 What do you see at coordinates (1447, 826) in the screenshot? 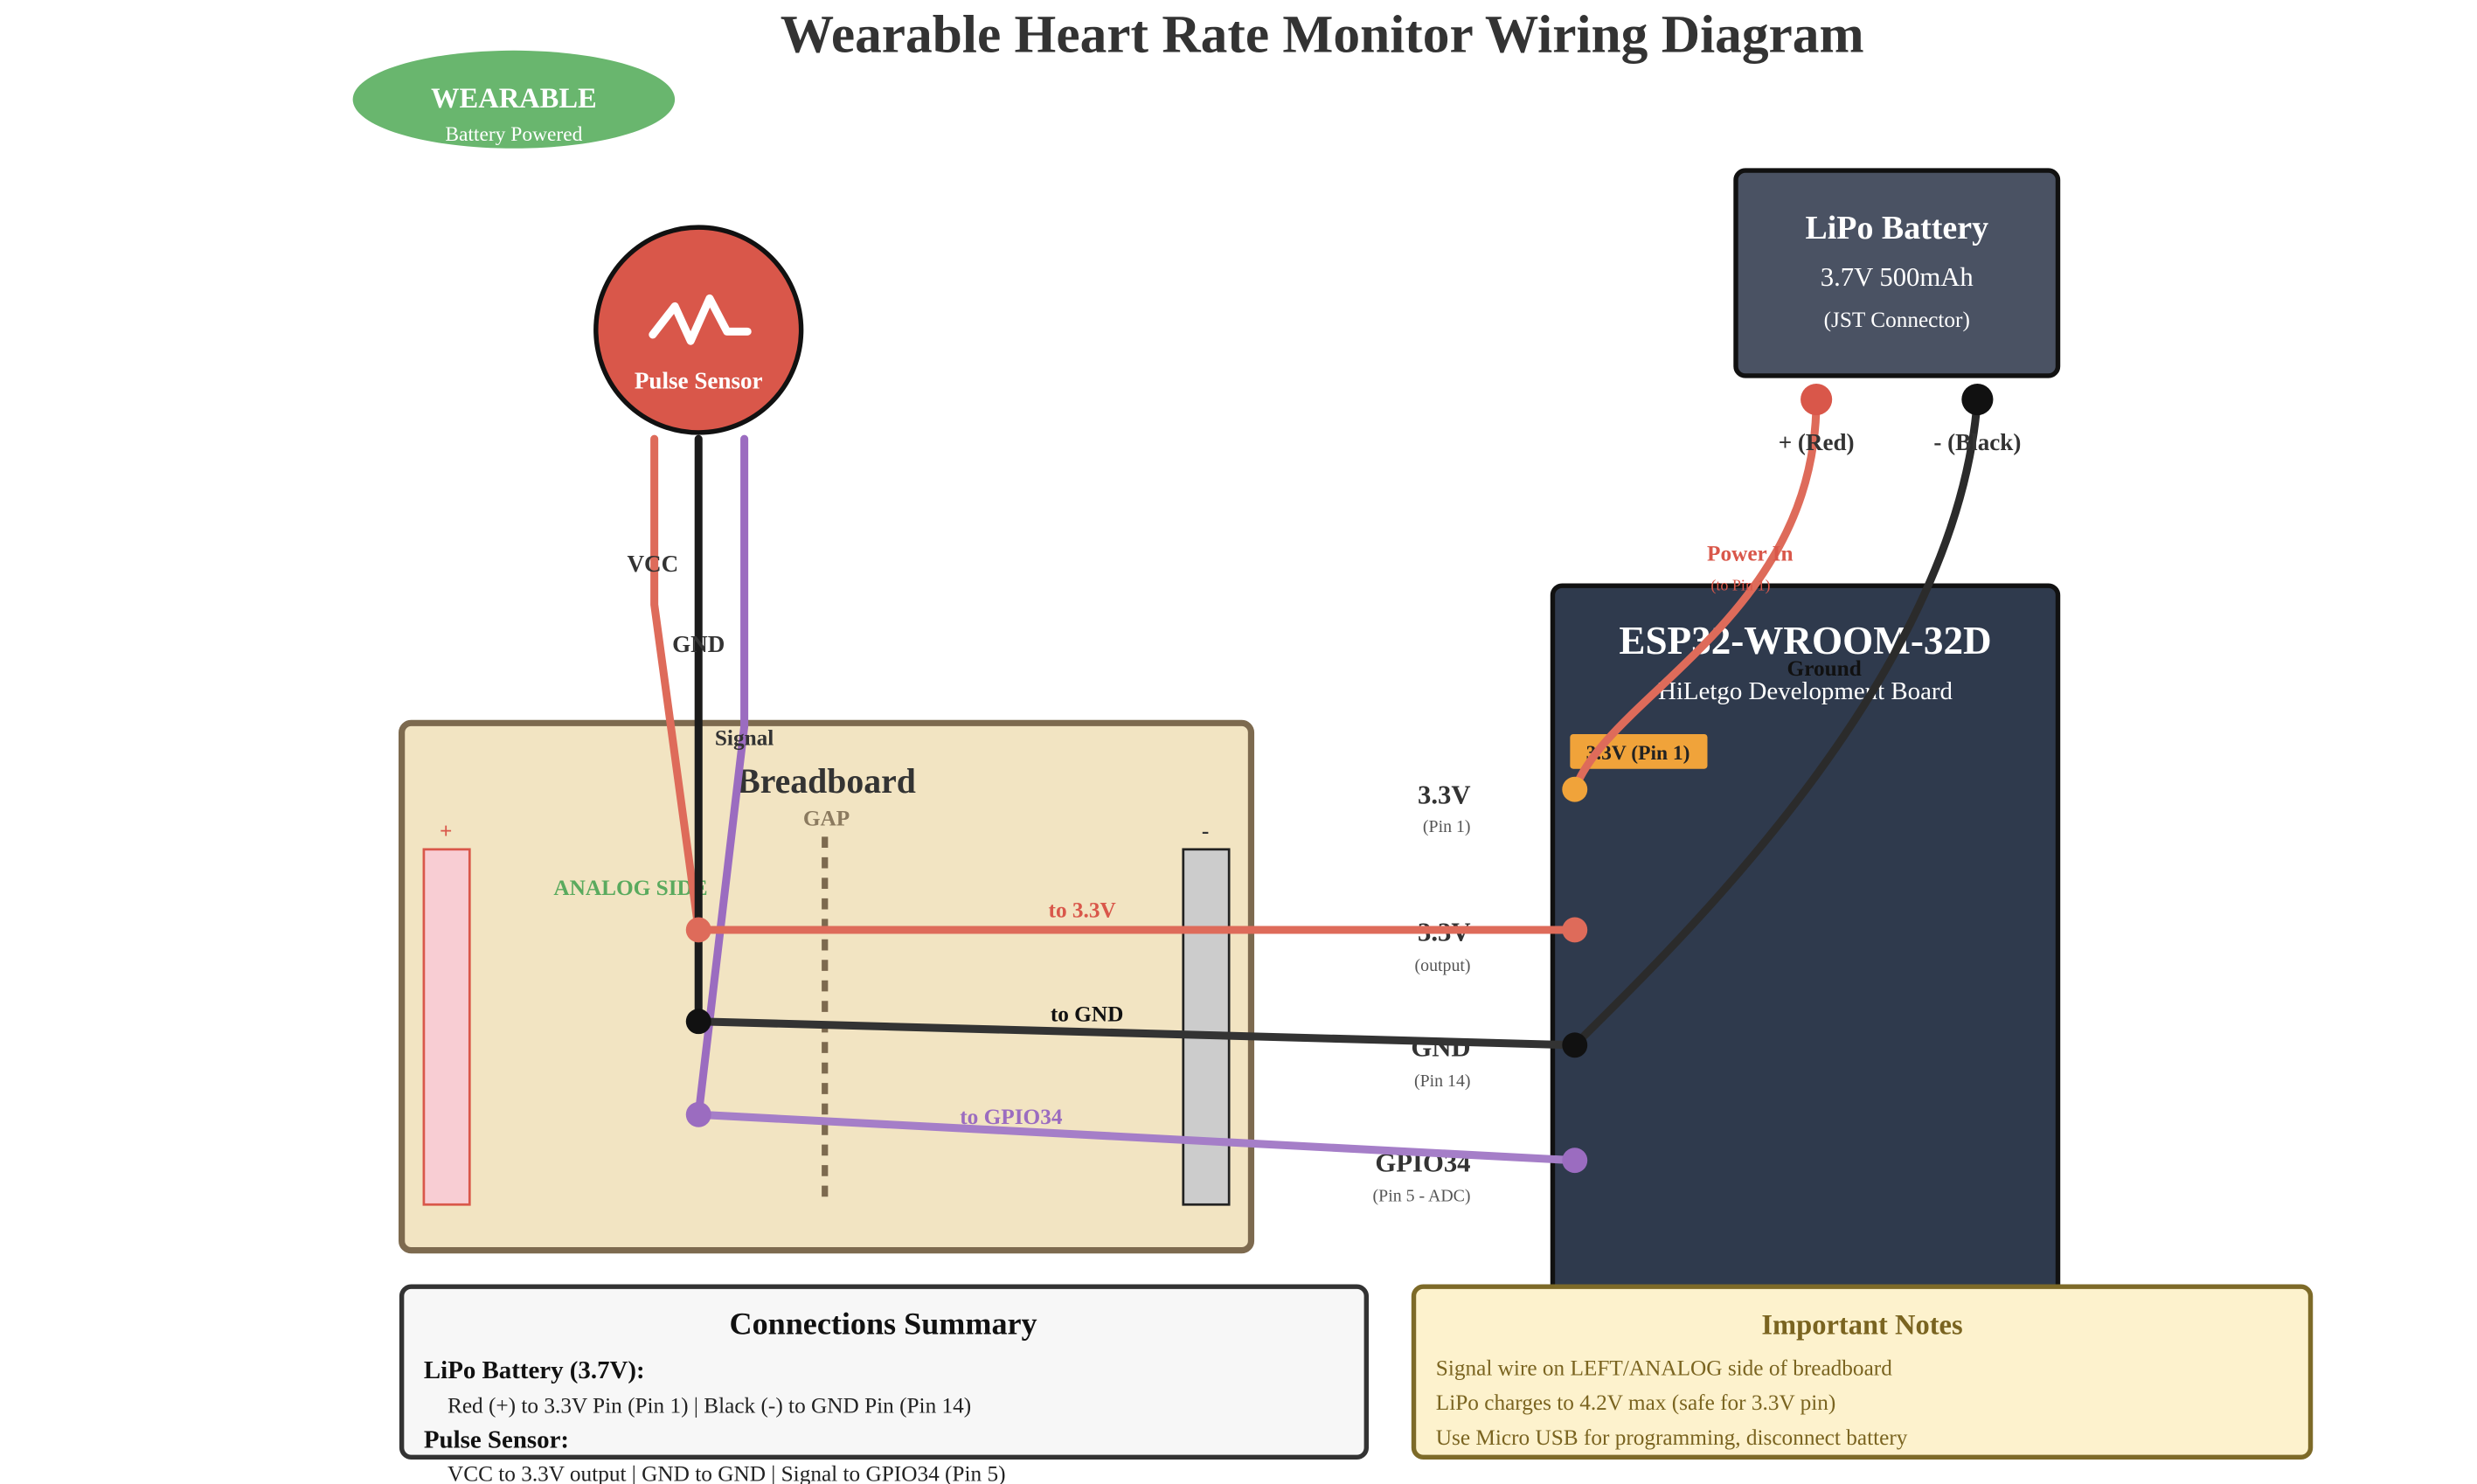
I see `pin-sub-3v3-pin1: (Pin 1)` at bounding box center [1447, 826].